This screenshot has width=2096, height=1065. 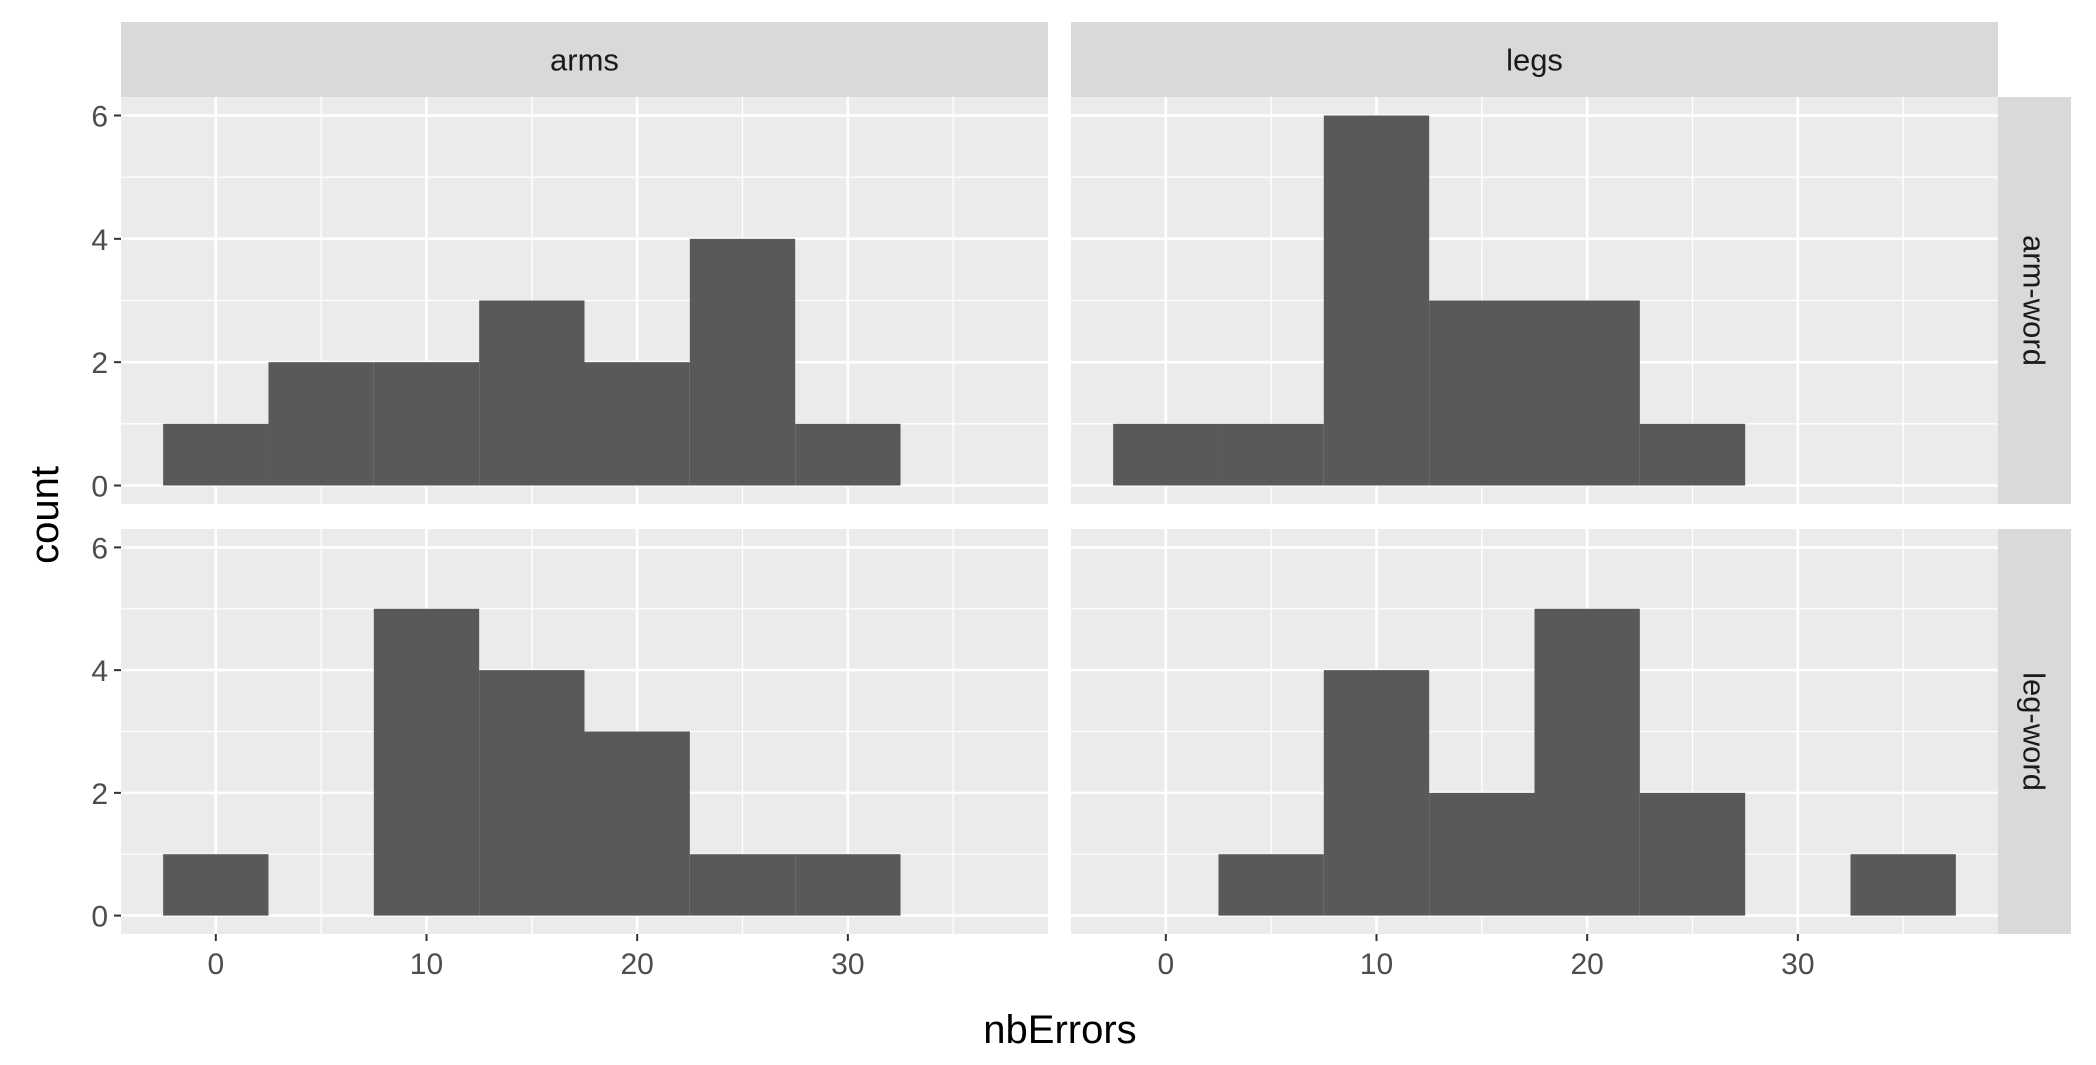 I want to click on facet-strip-label-leg-word: leg-word, so click(x=2034, y=731).